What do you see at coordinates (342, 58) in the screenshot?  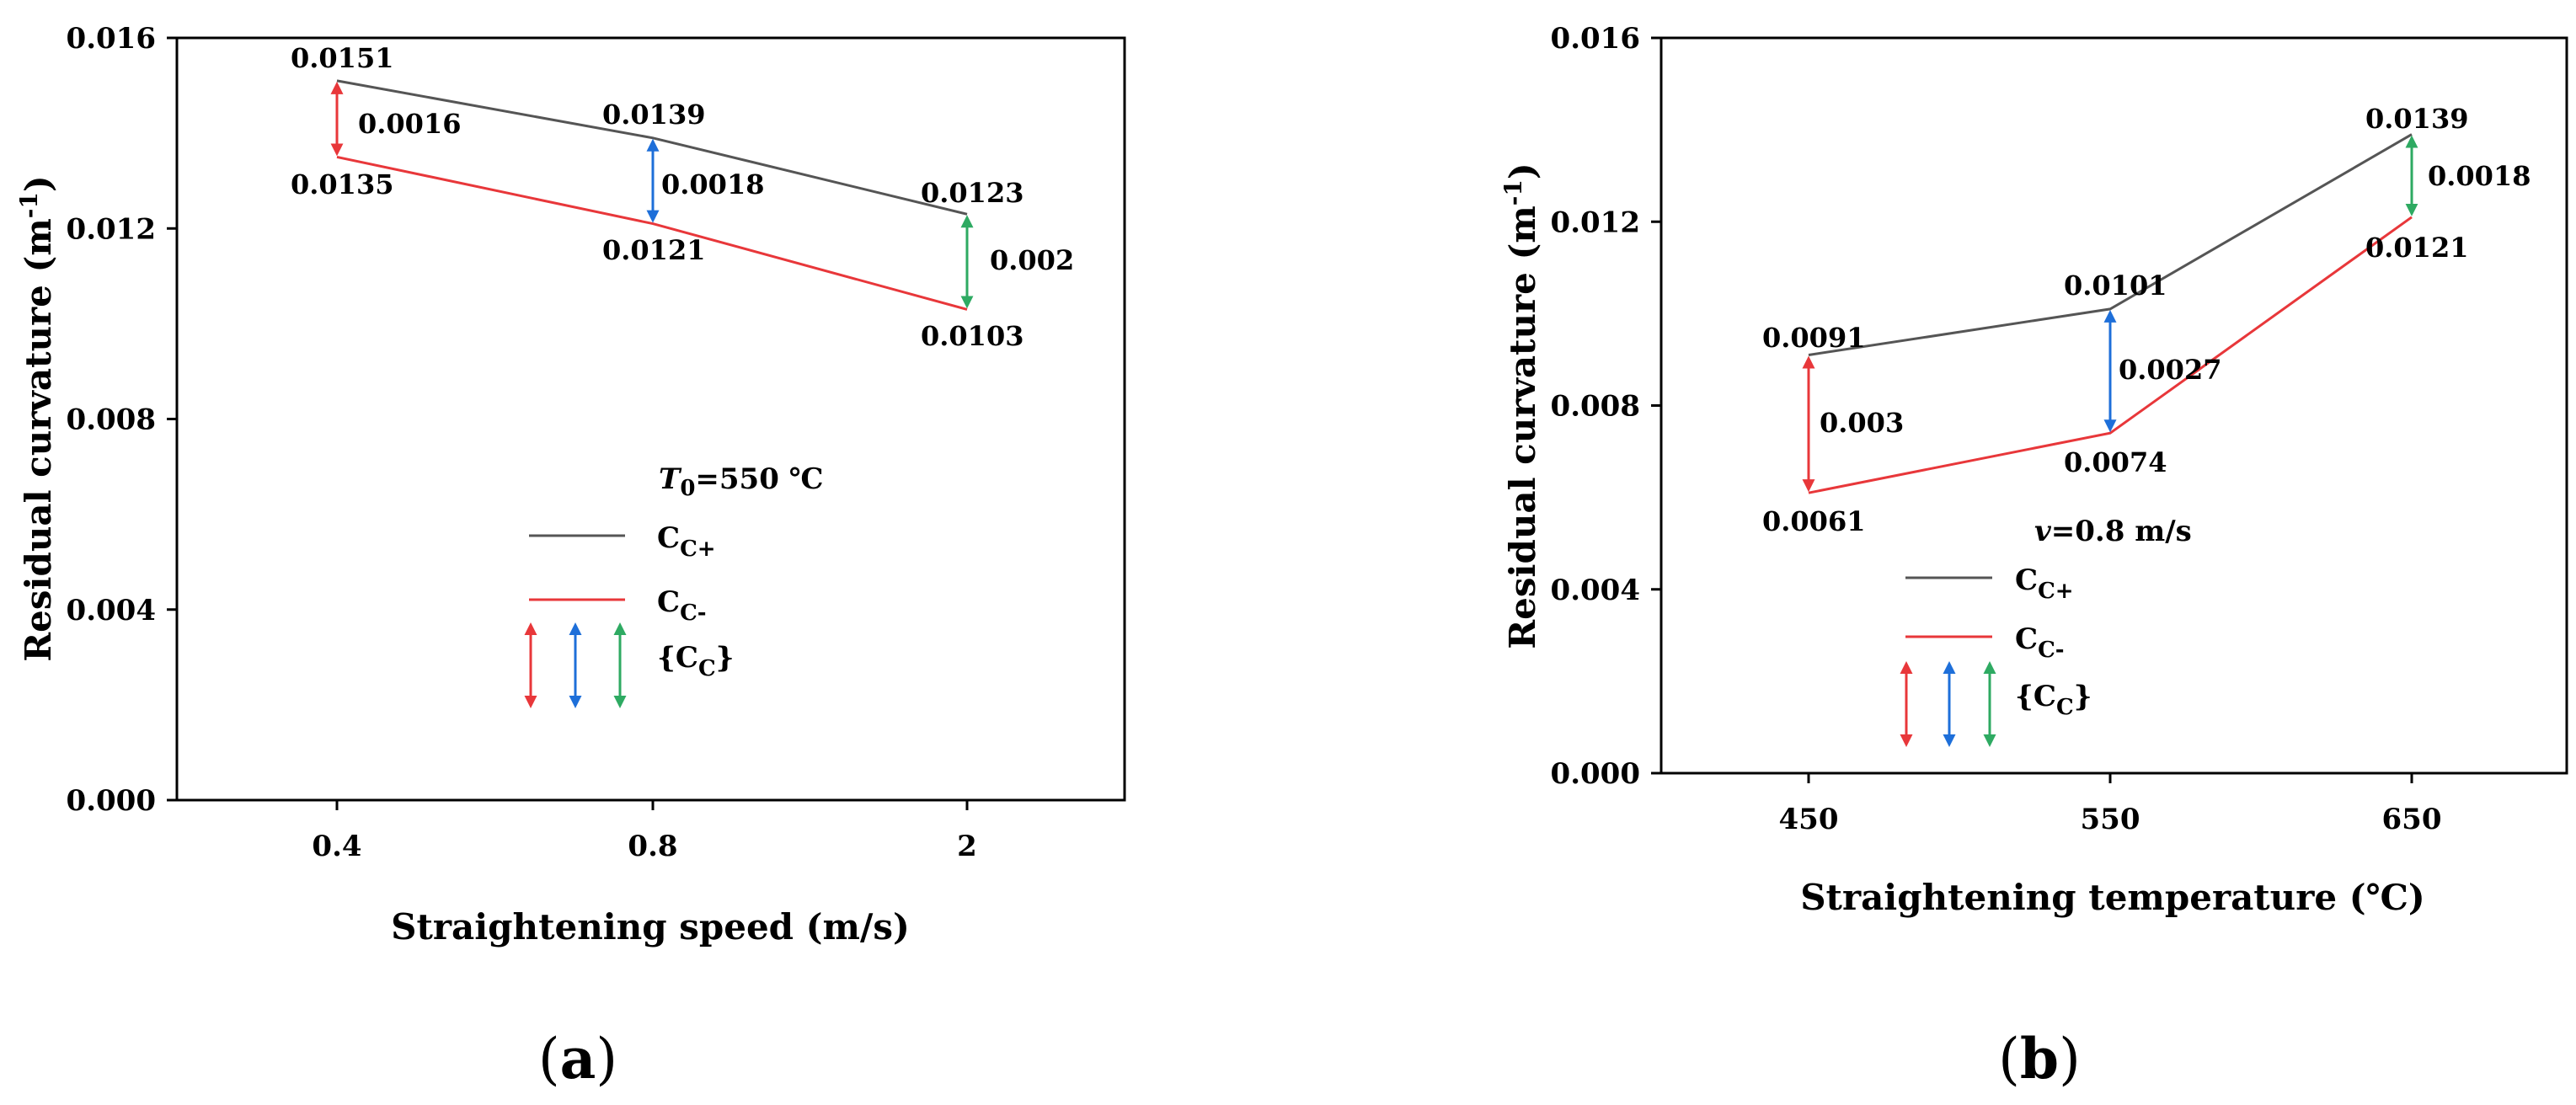 I see `data-label: 0.0151` at bounding box center [342, 58].